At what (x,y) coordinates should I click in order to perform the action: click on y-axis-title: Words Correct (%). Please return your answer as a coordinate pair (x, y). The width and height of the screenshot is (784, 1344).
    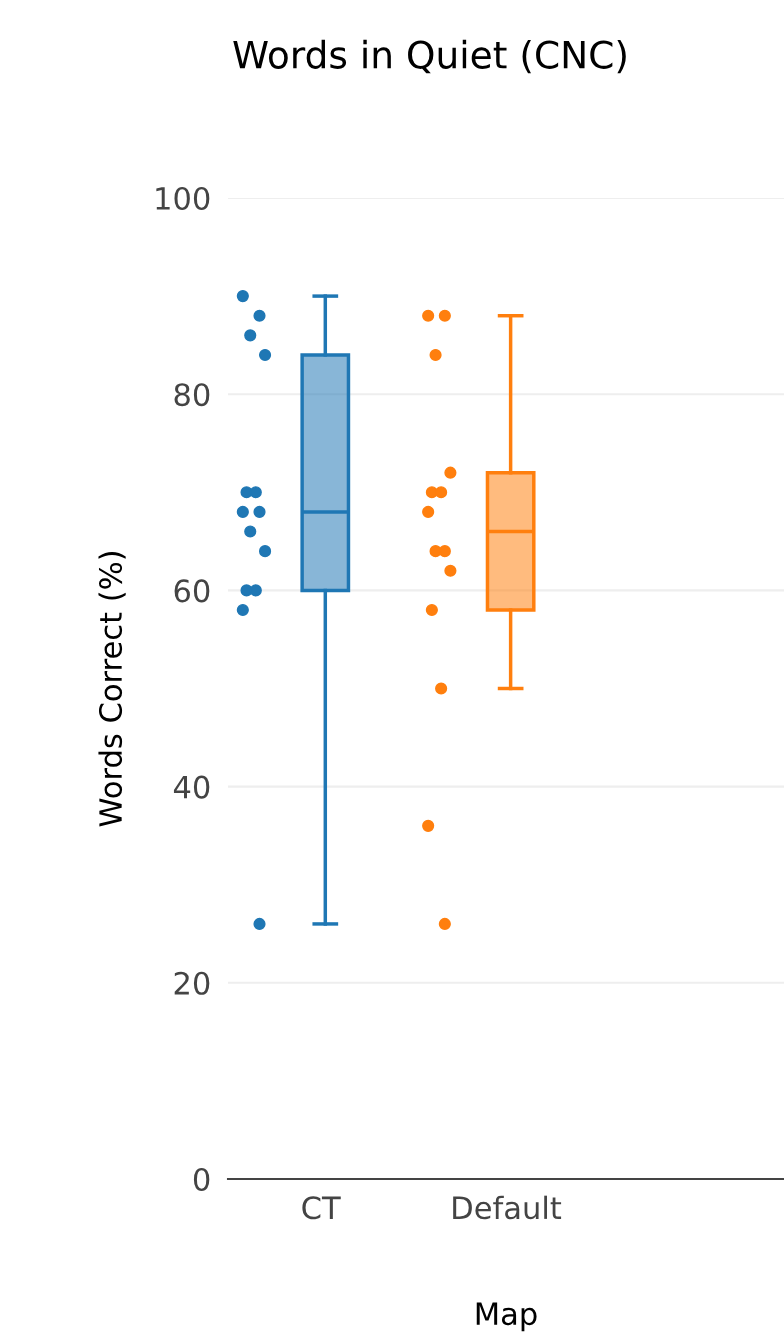
    Looking at the image, I should click on (112, 689).